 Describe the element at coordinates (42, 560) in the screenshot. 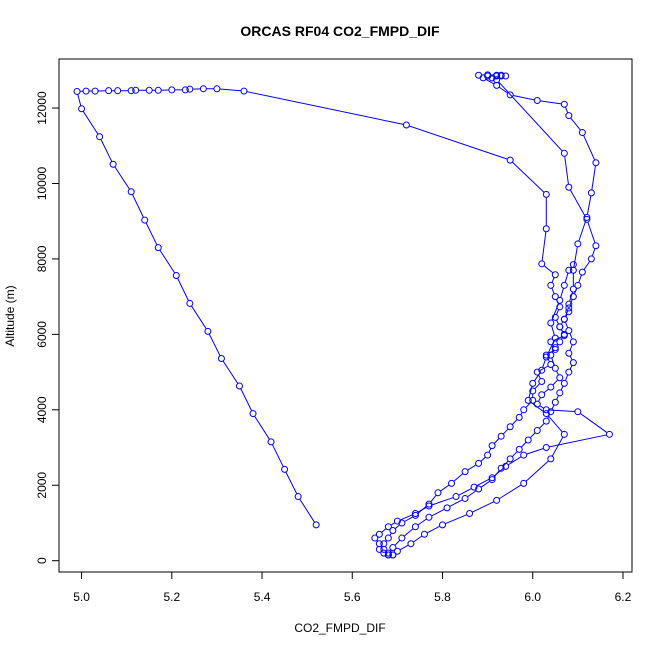

I see `y-tick-label: 0` at that location.